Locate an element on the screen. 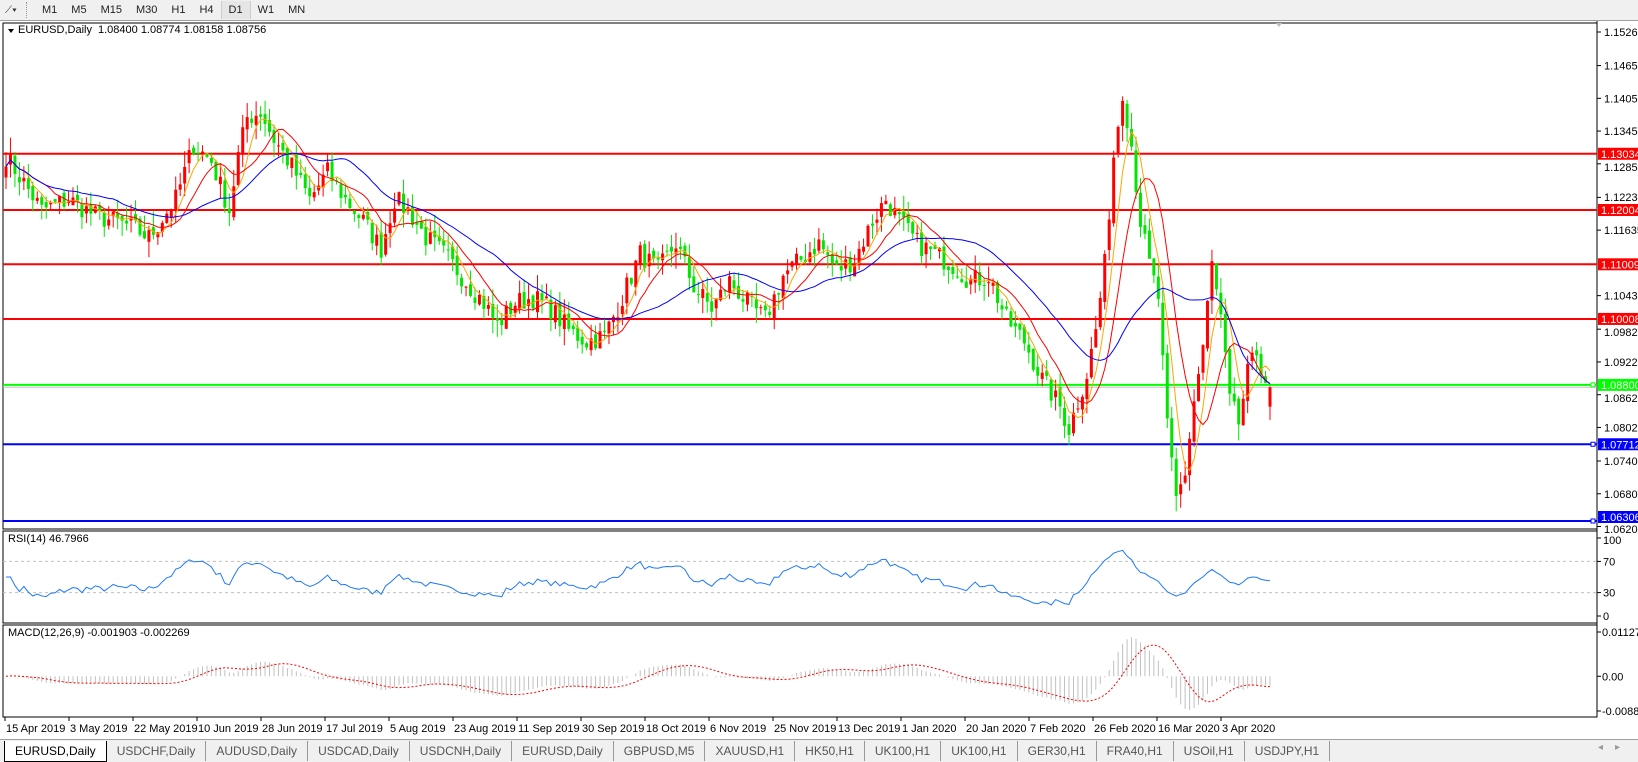 The image size is (1638, 762). timeframe-mn: MN is located at coordinates (297, 10).